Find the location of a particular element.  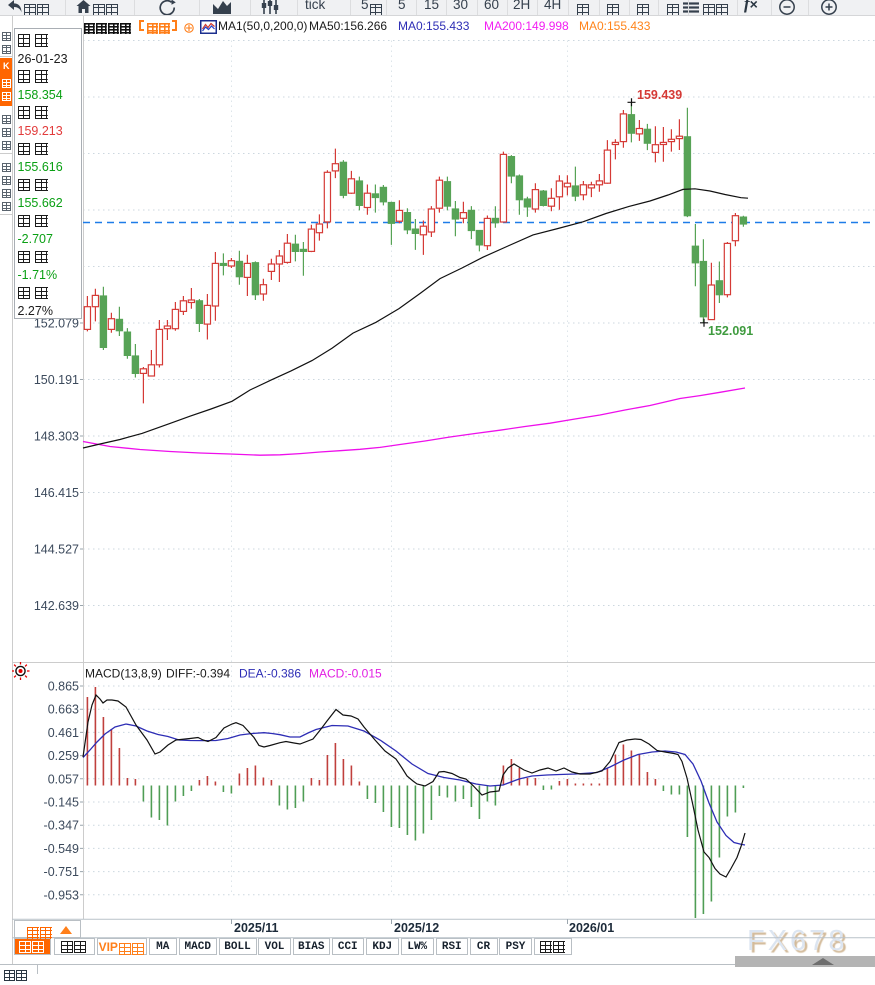

svg-text: 2025/11 is located at coordinates (256, 928).